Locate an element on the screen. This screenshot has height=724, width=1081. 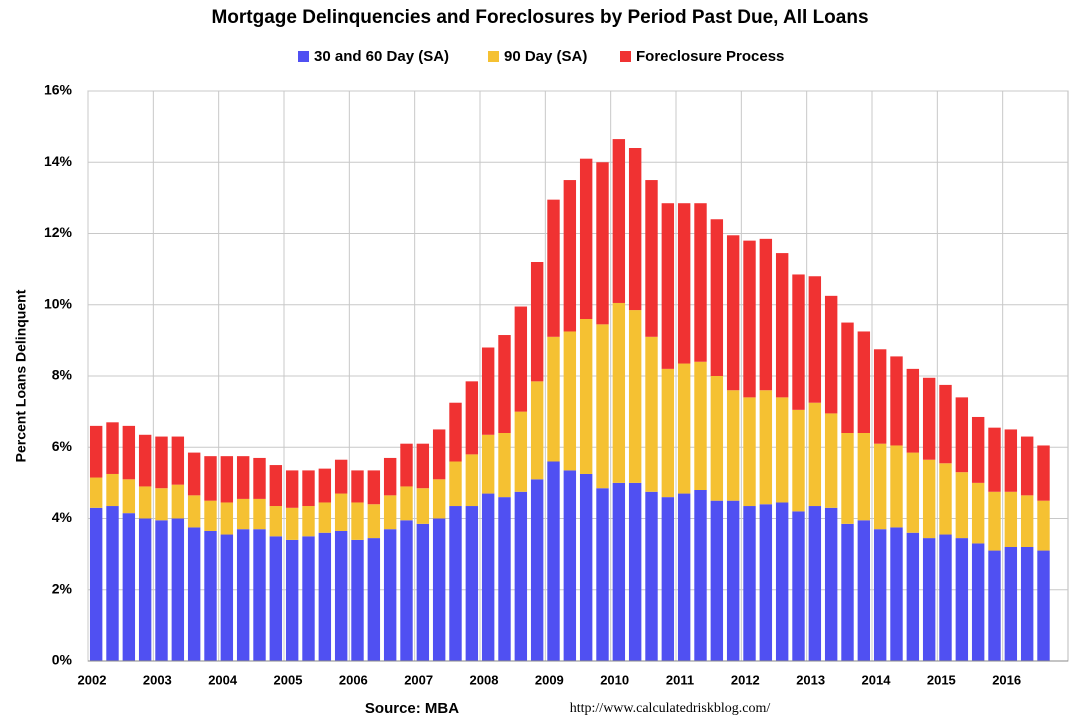
x-tick-label: 2016 is located at coordinates (1006, 679).